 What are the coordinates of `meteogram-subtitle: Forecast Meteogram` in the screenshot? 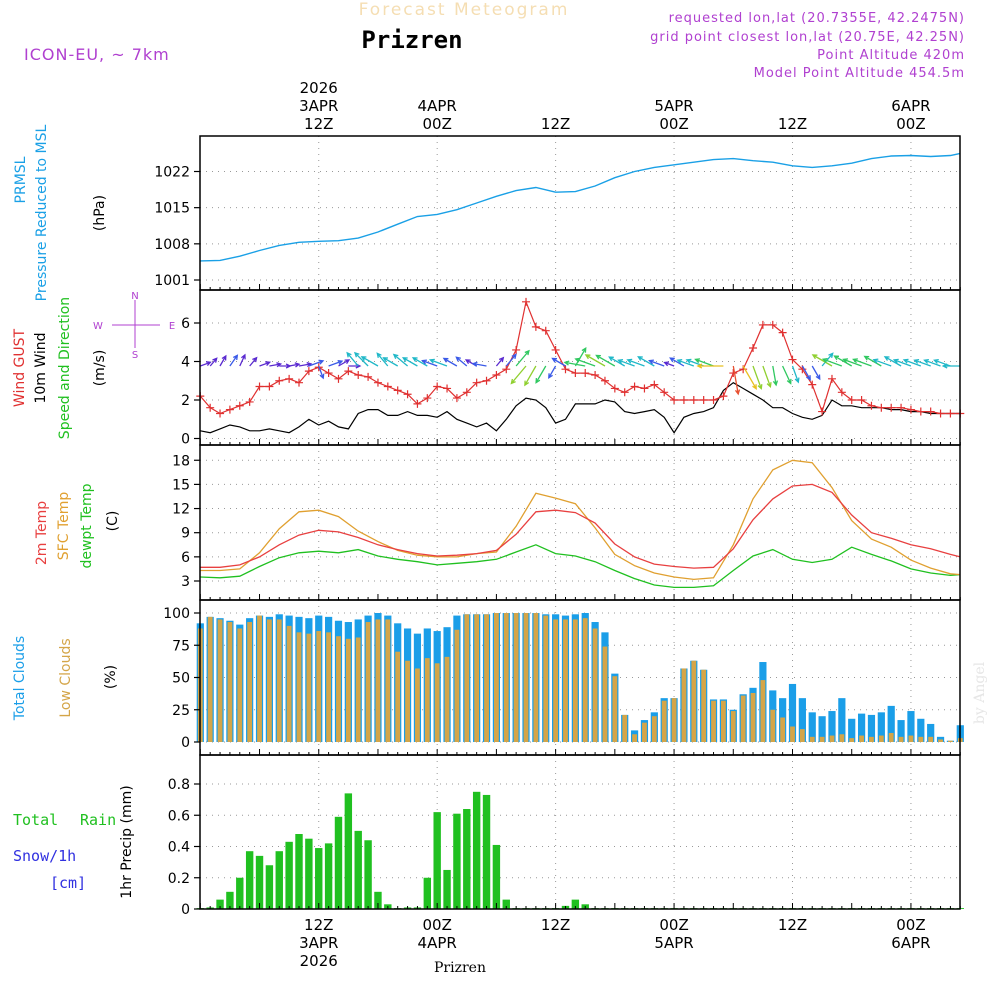 It's located at (464, 10).